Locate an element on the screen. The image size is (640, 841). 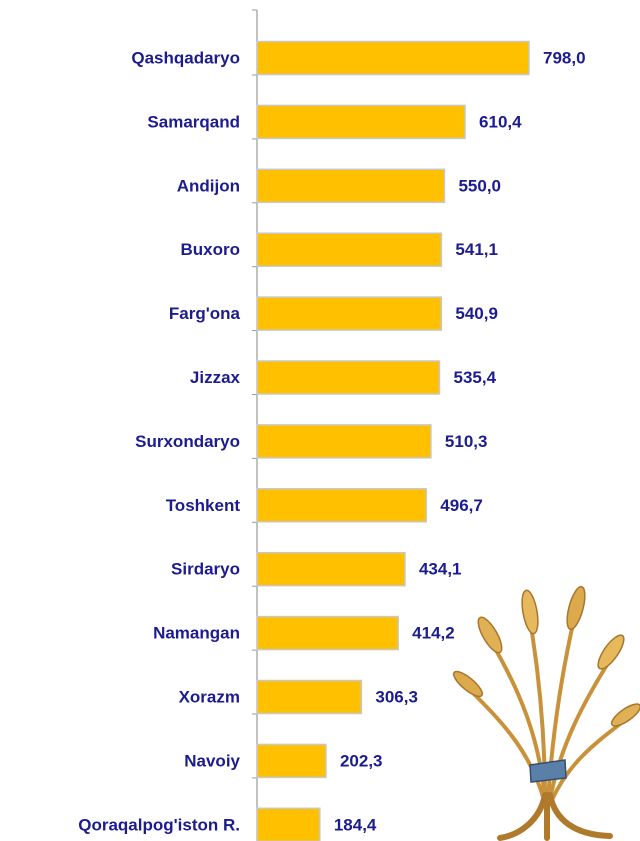
value-label: 414,2 is located at coordinates (433, 633).